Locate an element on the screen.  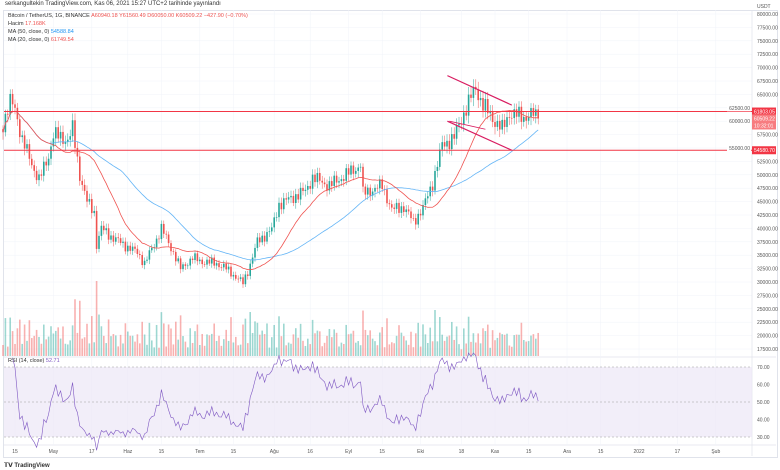
volume-bars is located at coordinates (270, 318).